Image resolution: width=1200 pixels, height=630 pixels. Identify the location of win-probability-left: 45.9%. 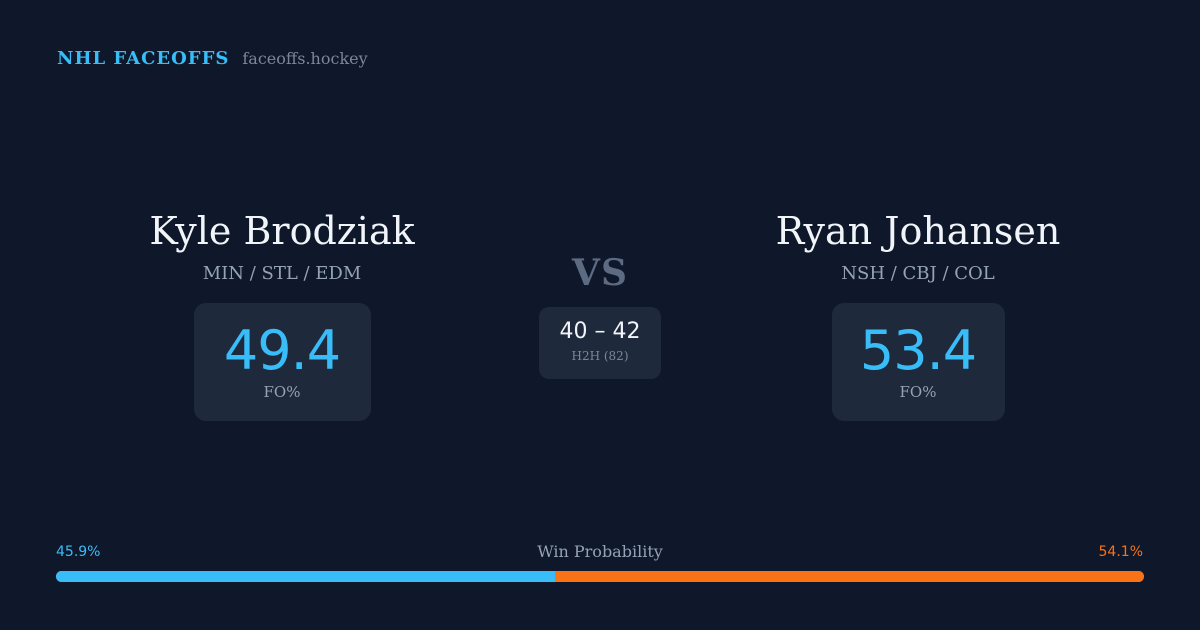
(78, 552).